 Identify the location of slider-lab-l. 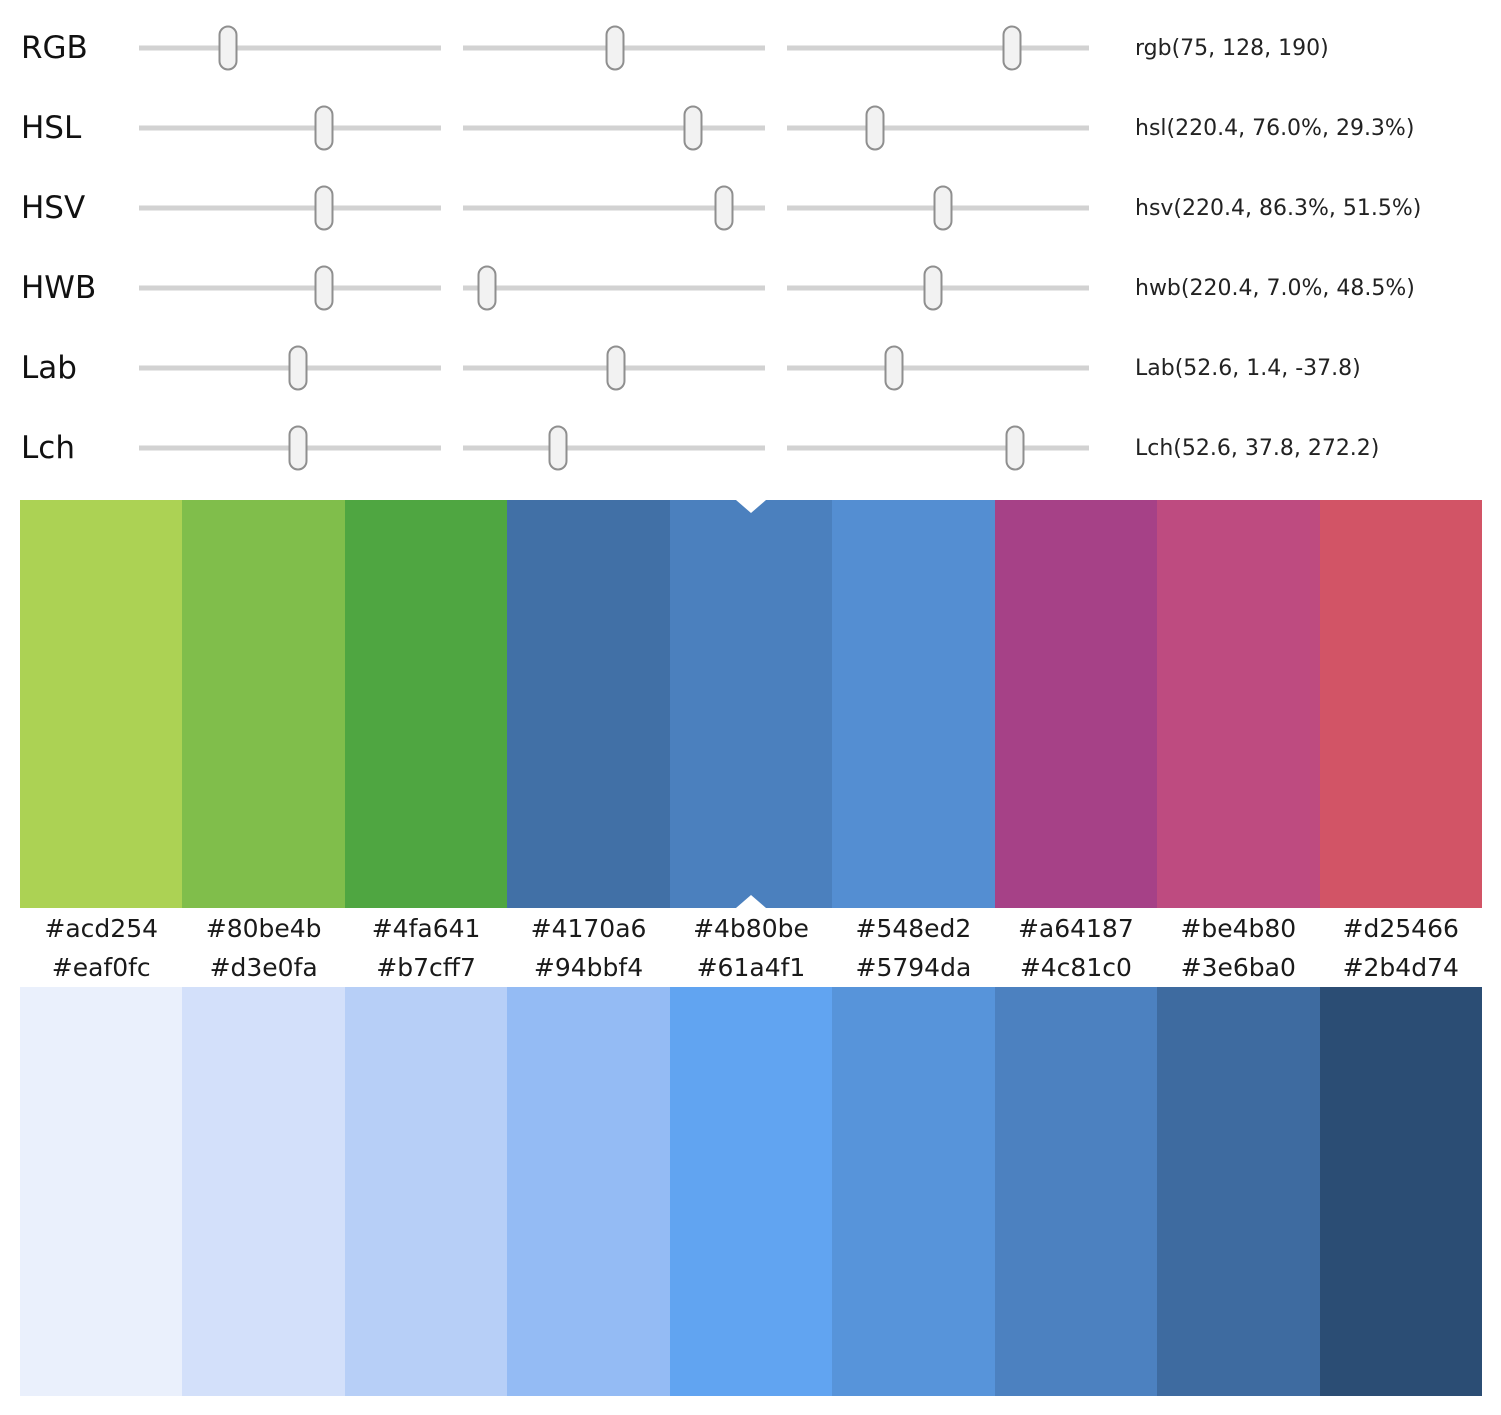
(290, 368).